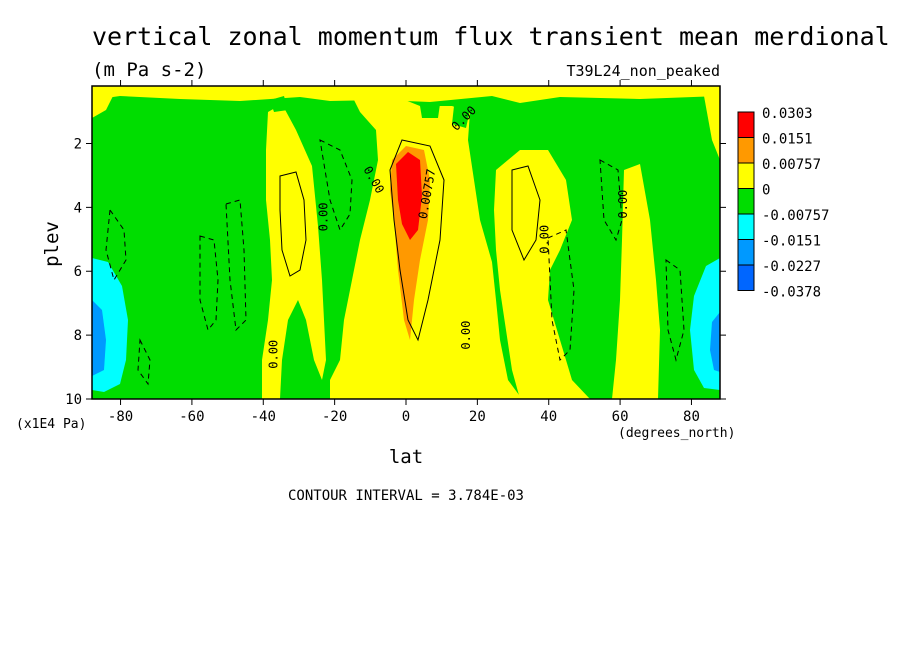  What do you see at coordinates (542, 274) in the screenshot?
I see `yellow-region-northern-midlat` at bounding box center [542, 274].